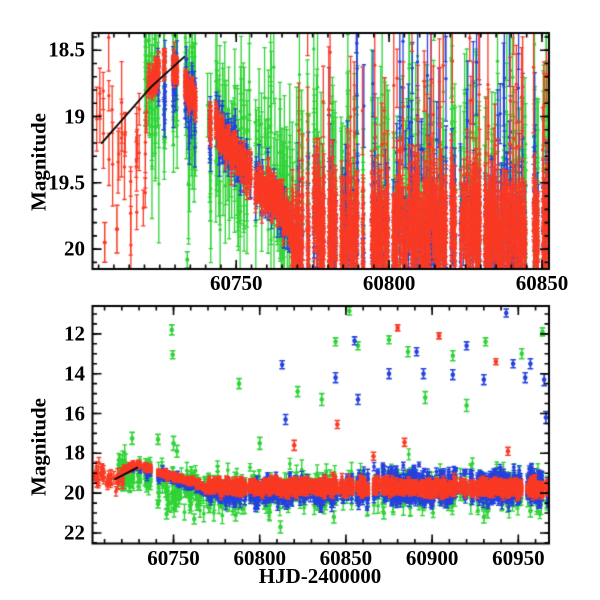  What do you see at coordinates (74, 532) in the screenshot?
I see `y-tick-label: 22` at bounding box center [74, 532].